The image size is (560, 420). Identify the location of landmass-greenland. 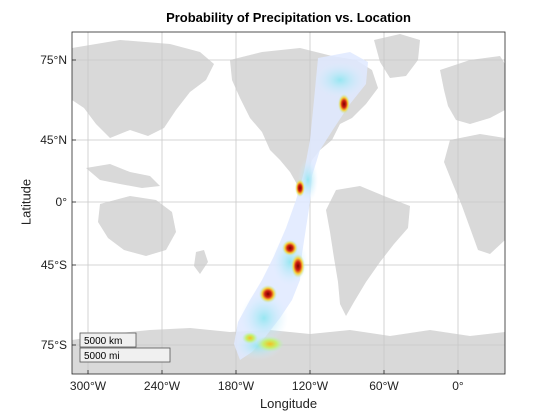
(397, 56).